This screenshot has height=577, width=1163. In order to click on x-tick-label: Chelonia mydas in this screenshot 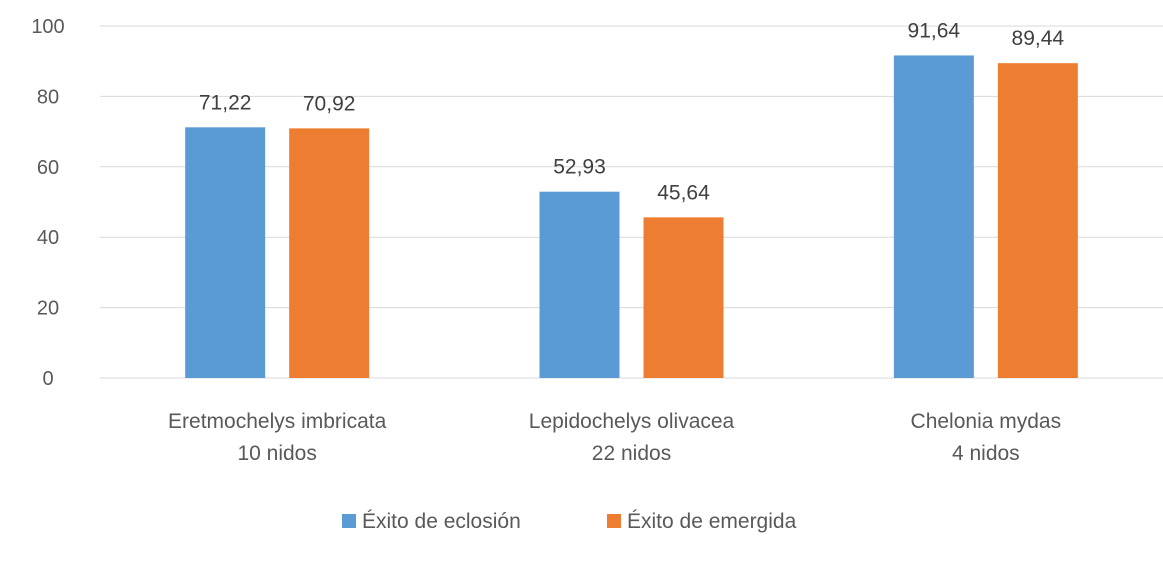, I will do `click(986, 421)`.